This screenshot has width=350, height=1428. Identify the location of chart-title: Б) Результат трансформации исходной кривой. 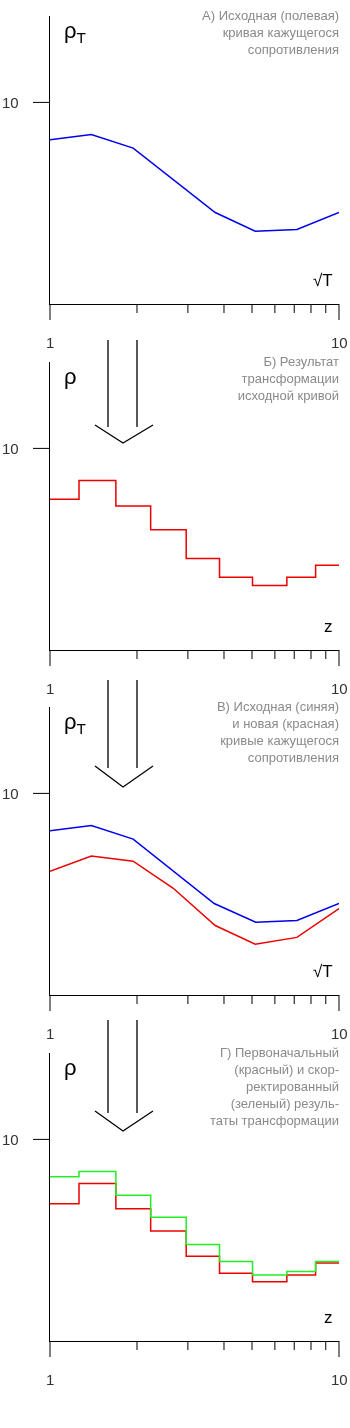
(288, 379).